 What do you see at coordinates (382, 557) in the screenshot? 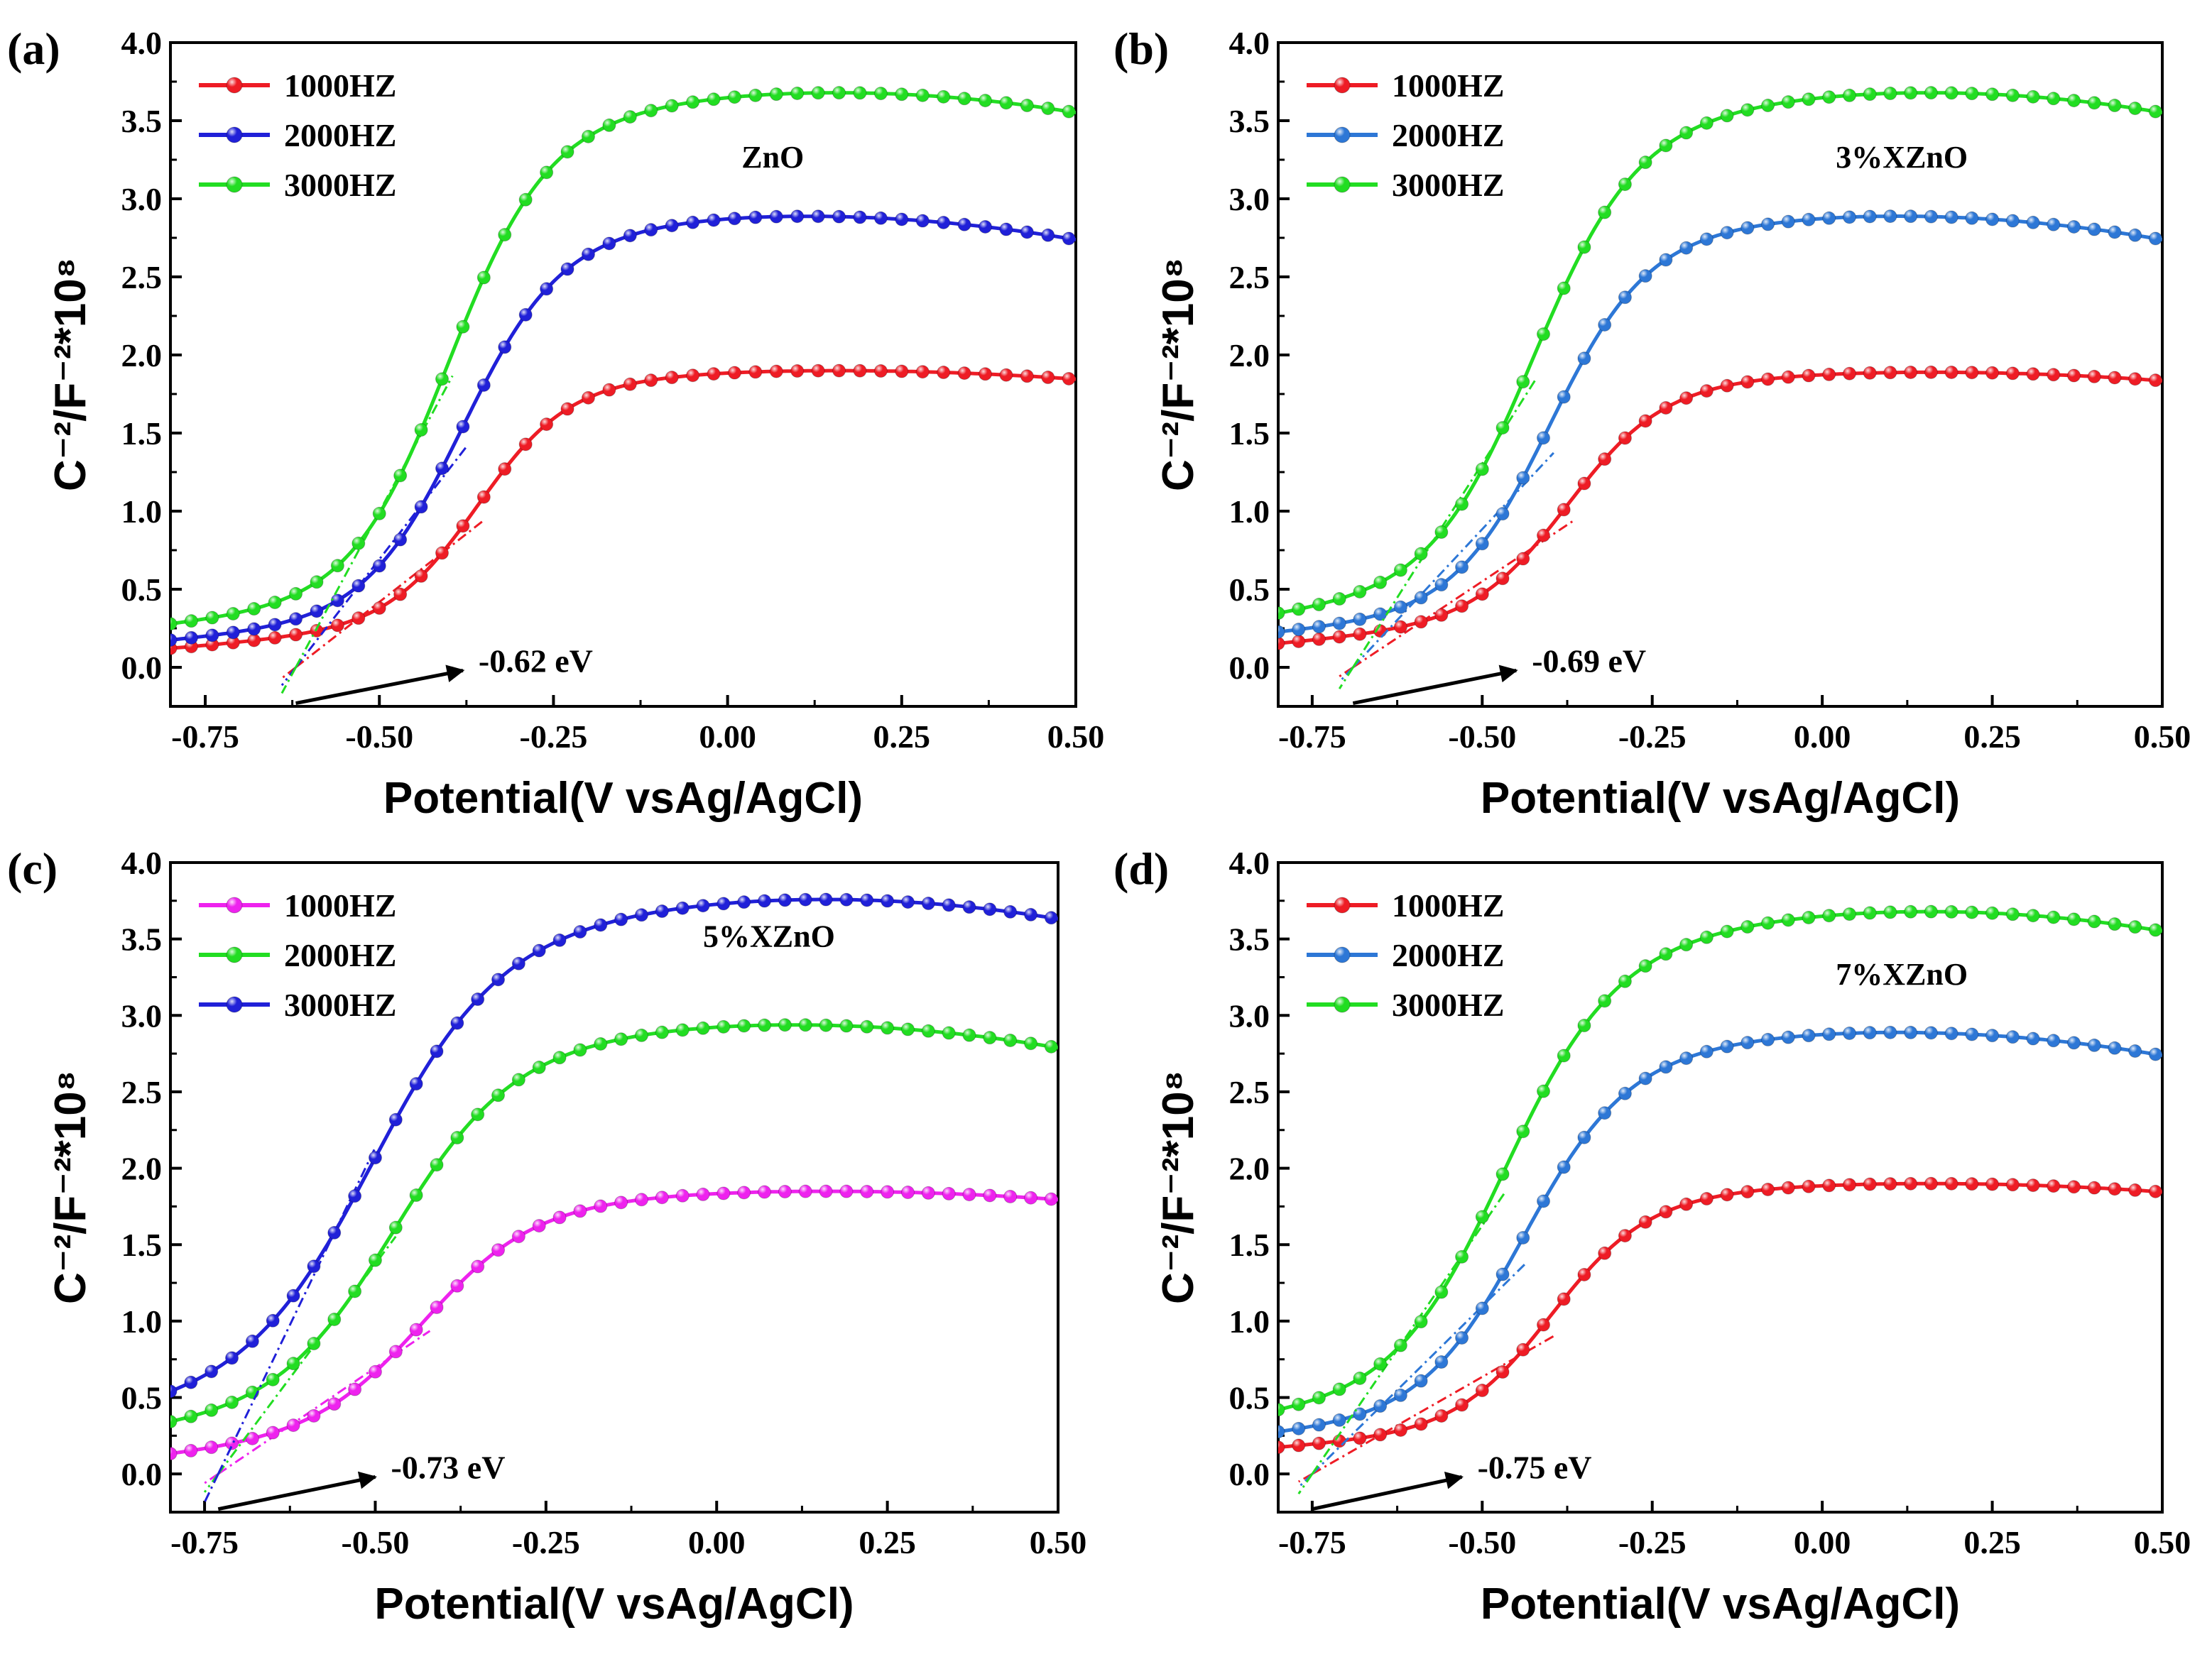
I see `tangent-line-2000HZ` at bounding box center [382, 557].